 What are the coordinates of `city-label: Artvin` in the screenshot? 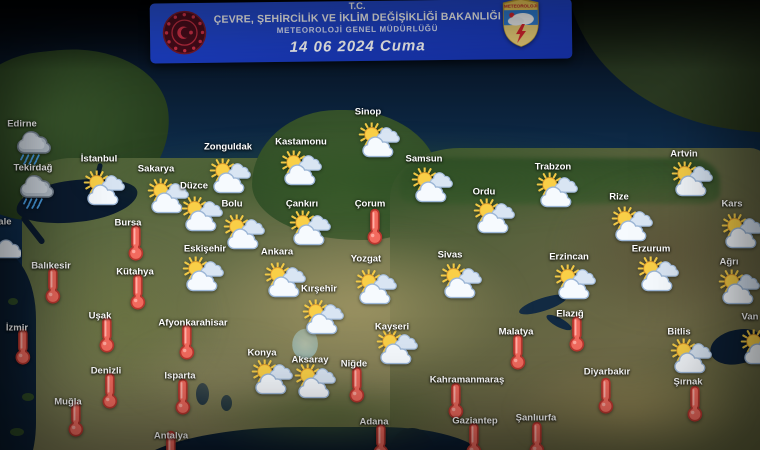 It's located at (684, 154).